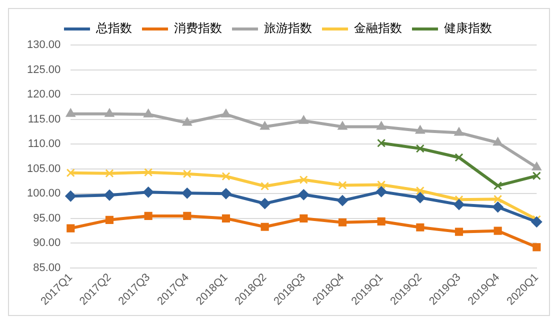  I want to click on y-tick-label: 100.00, so click(43, 194).